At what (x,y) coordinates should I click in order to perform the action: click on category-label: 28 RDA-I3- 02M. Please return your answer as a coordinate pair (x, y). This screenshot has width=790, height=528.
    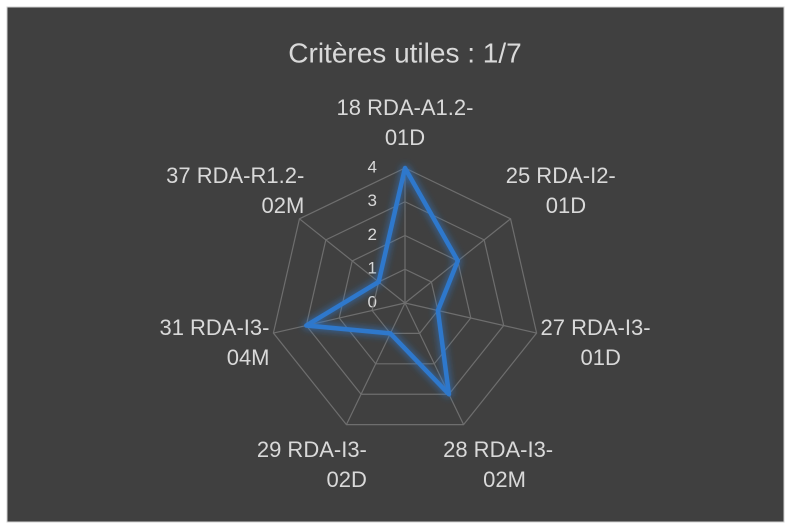
    Looking at the image, I should click on (498, 464).